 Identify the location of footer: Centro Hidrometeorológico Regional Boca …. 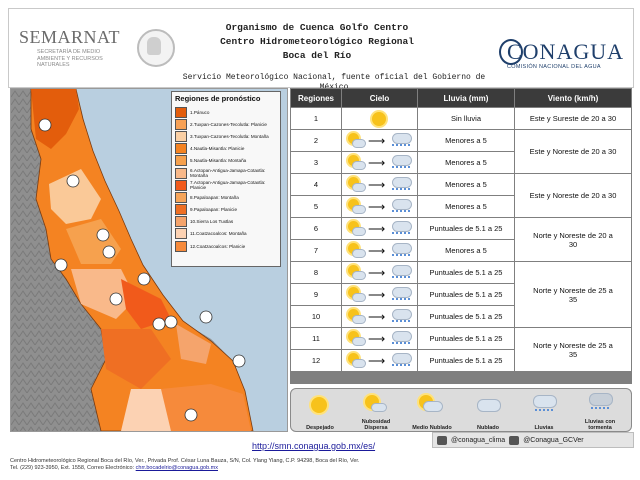
(320, 465).